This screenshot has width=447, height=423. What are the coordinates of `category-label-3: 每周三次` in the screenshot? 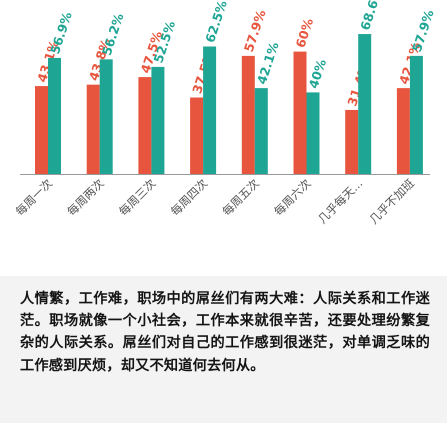 It's located at (137, 197).